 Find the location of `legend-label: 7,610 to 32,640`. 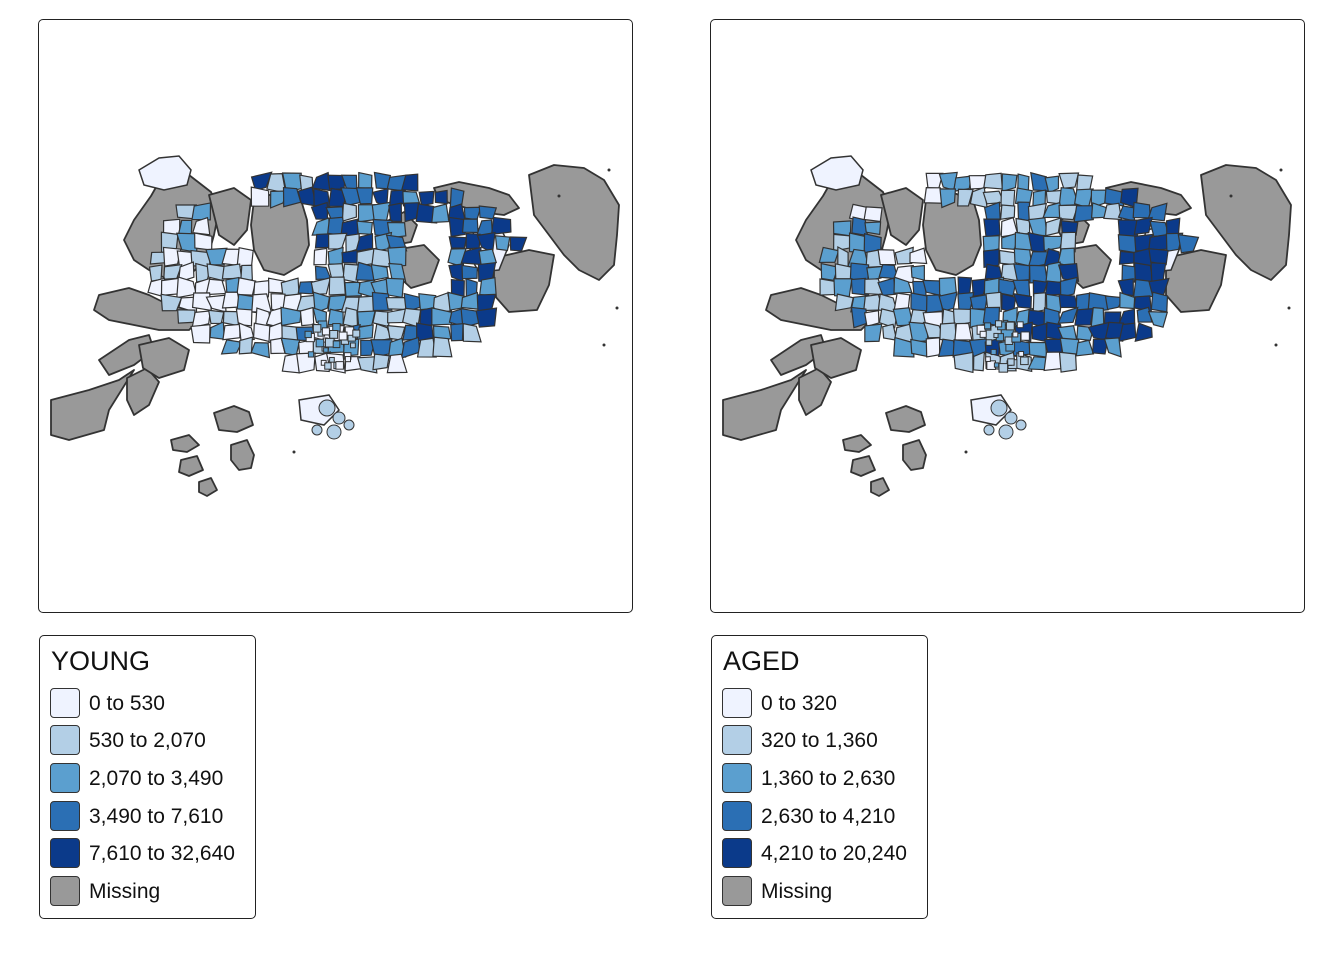

legend-label: 7,610 to 32,640 is located at coordinates (162, 853).